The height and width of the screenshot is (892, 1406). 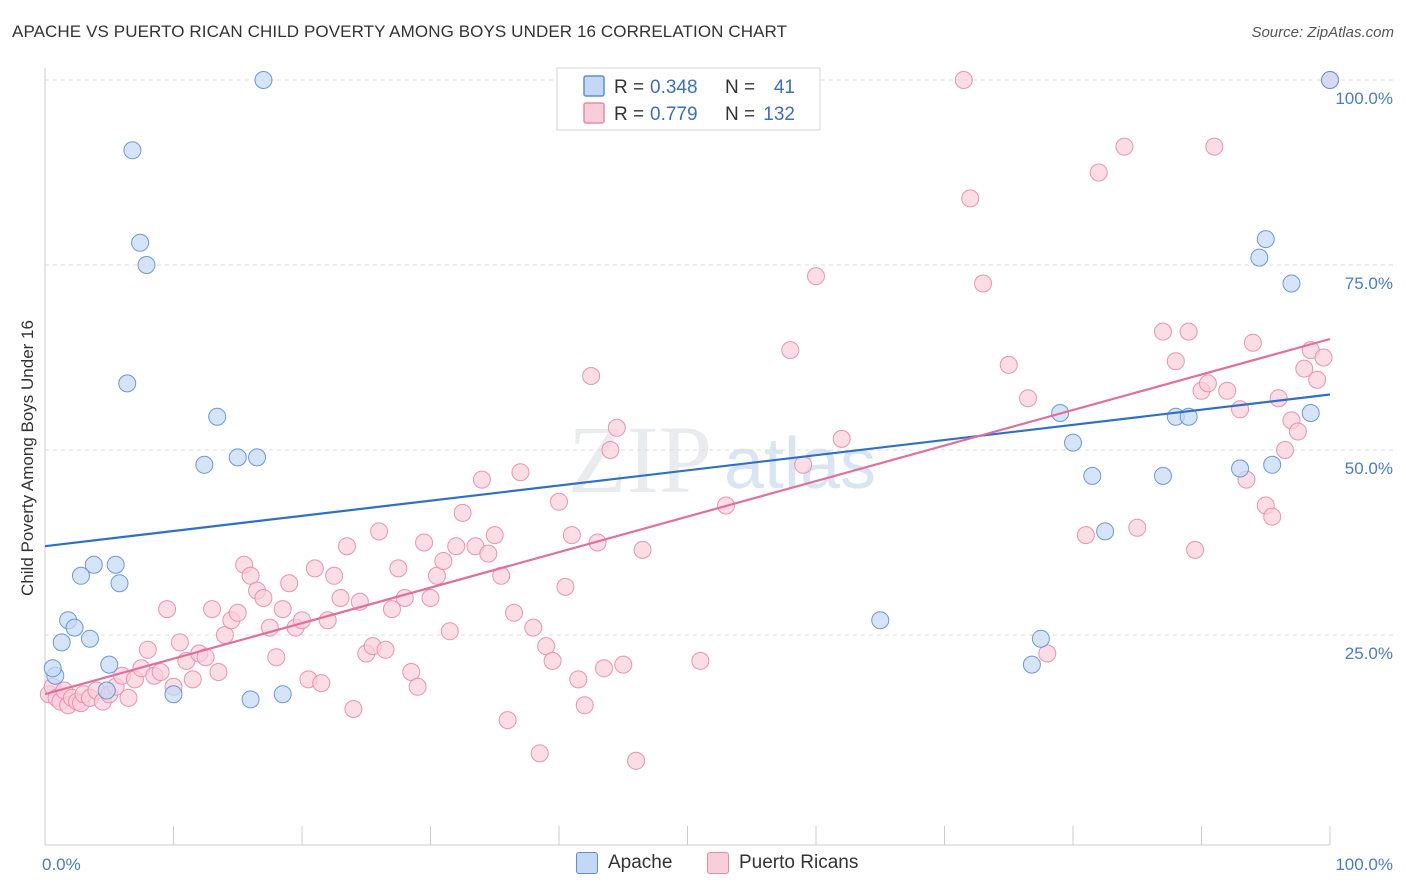 I want to click on legend-n-label-puerto-ricans: N =, so click(x=740, y=114).